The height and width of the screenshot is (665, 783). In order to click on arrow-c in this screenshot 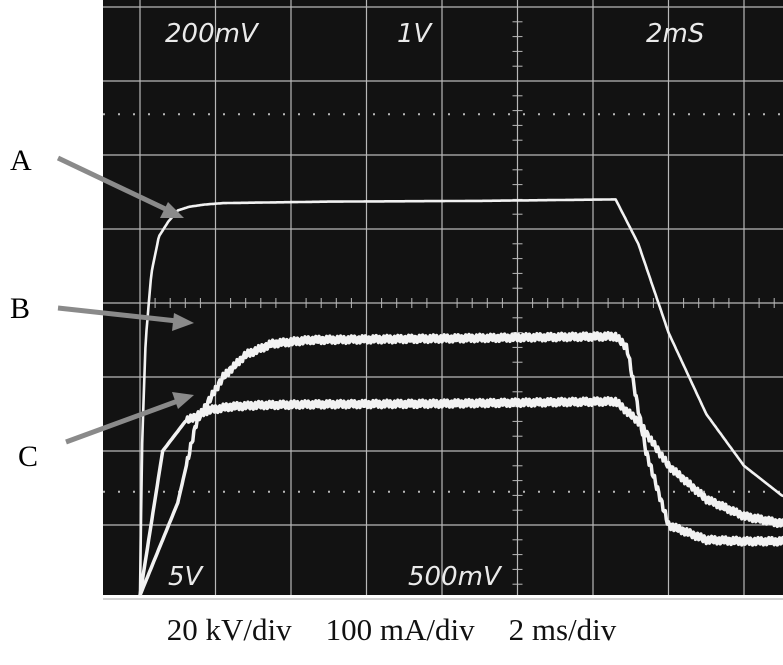, I will do `click(126, 420)`.